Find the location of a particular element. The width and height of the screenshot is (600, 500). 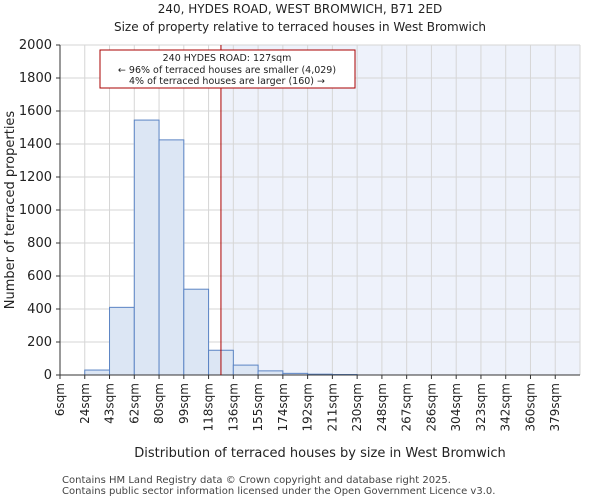

x-tick-label: 286sqm is located at coordinates (431, 407).